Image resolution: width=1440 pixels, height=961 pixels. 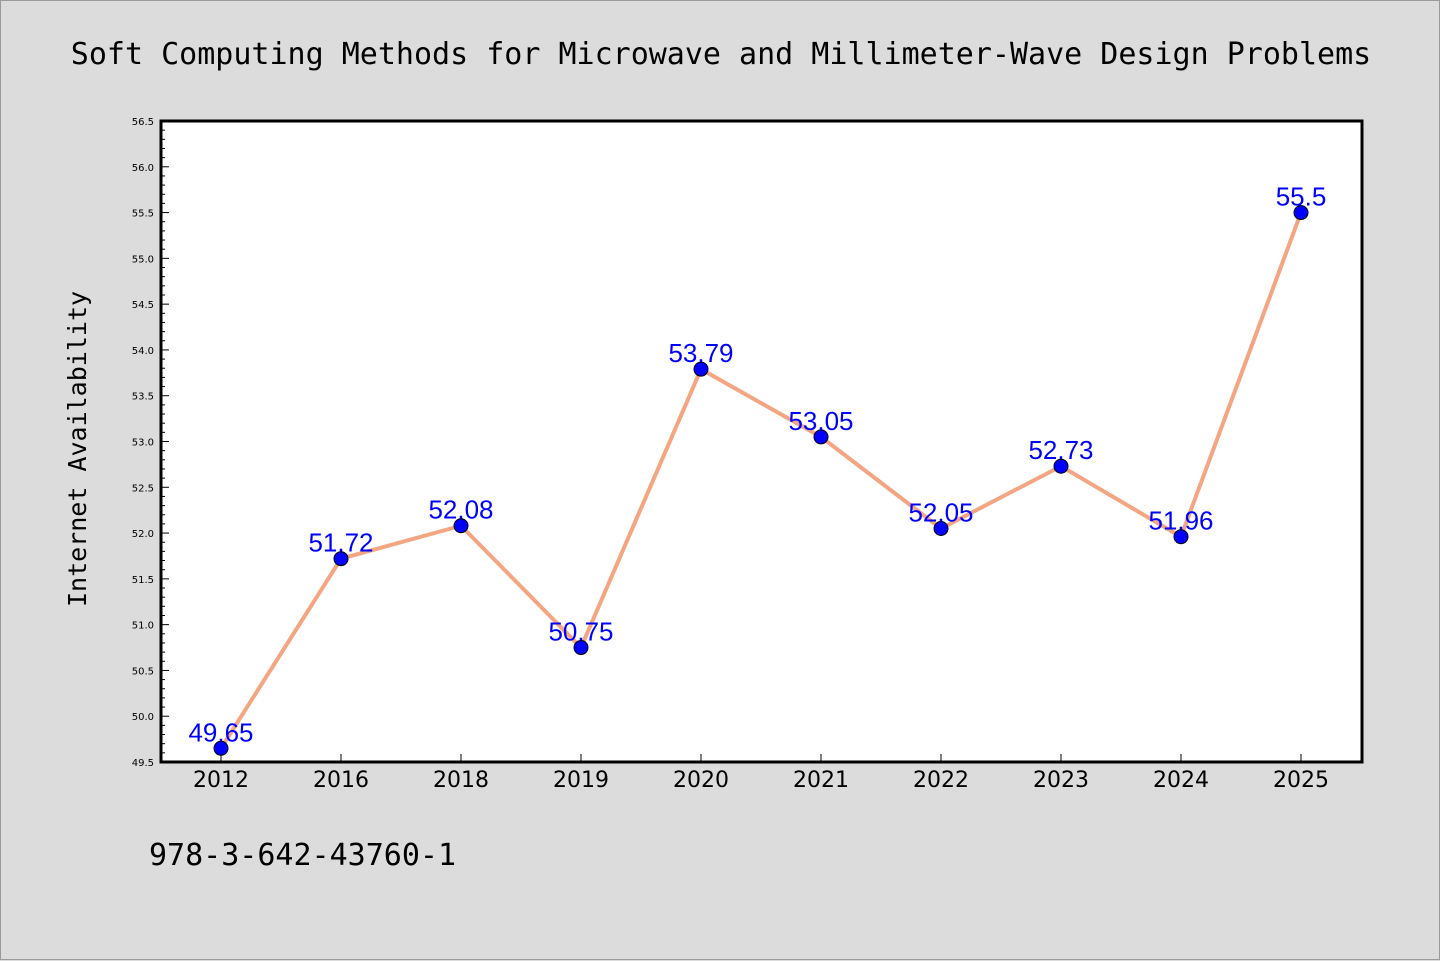 What do you see at coordinates (1061, 780) in the screenshot?
I see `x-tick-label: 2023` at bounding box center [1061, 780].